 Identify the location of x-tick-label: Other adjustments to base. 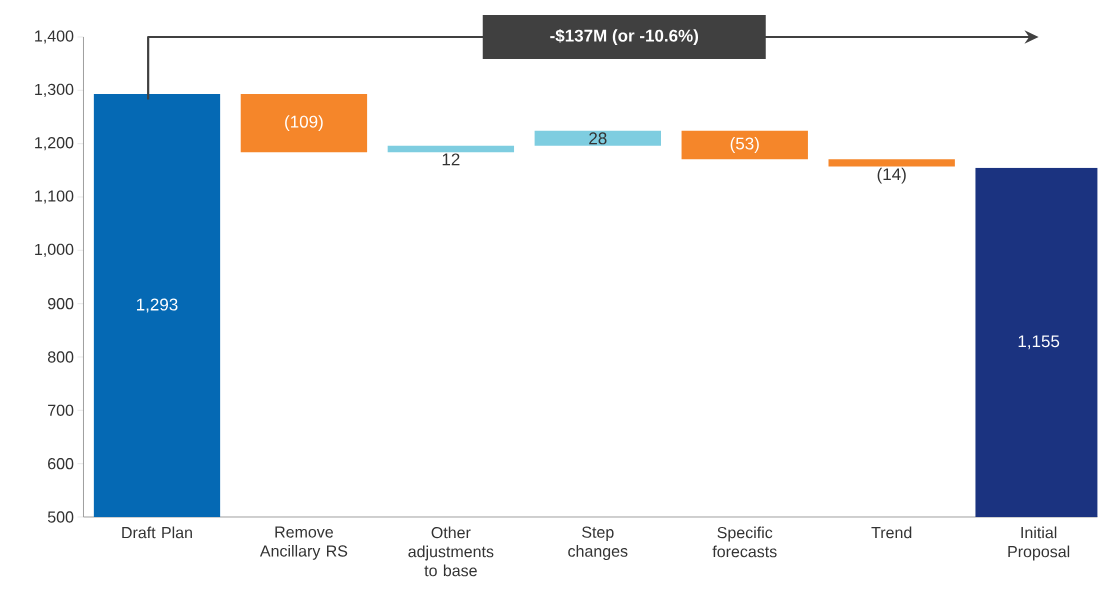
(451, 551).